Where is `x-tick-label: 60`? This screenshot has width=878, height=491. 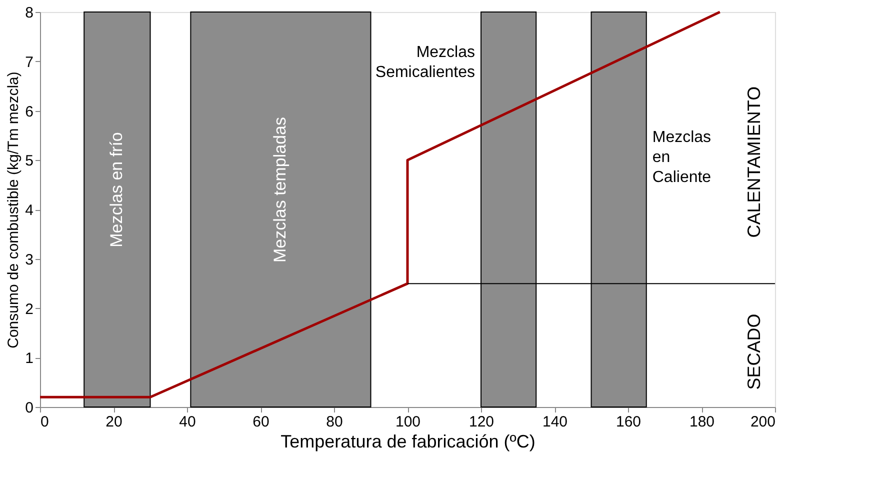 x-tick-label: 60 is located at coordinates (261, 422).